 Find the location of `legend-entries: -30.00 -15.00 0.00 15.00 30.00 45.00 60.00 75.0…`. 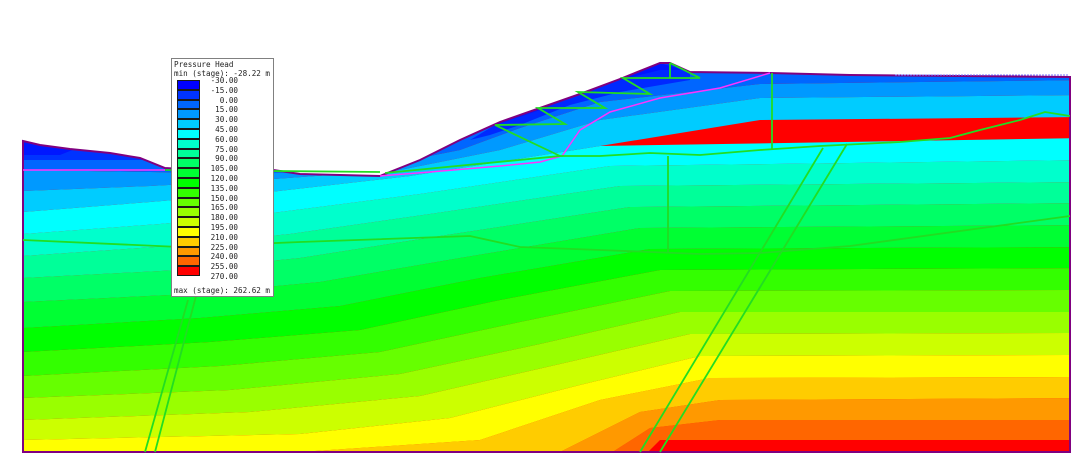

legend-entries: -30.00 -15.00 0.00 15.00 30.00 45.00 60.00 75.0… is located at coordinates (222, 178).